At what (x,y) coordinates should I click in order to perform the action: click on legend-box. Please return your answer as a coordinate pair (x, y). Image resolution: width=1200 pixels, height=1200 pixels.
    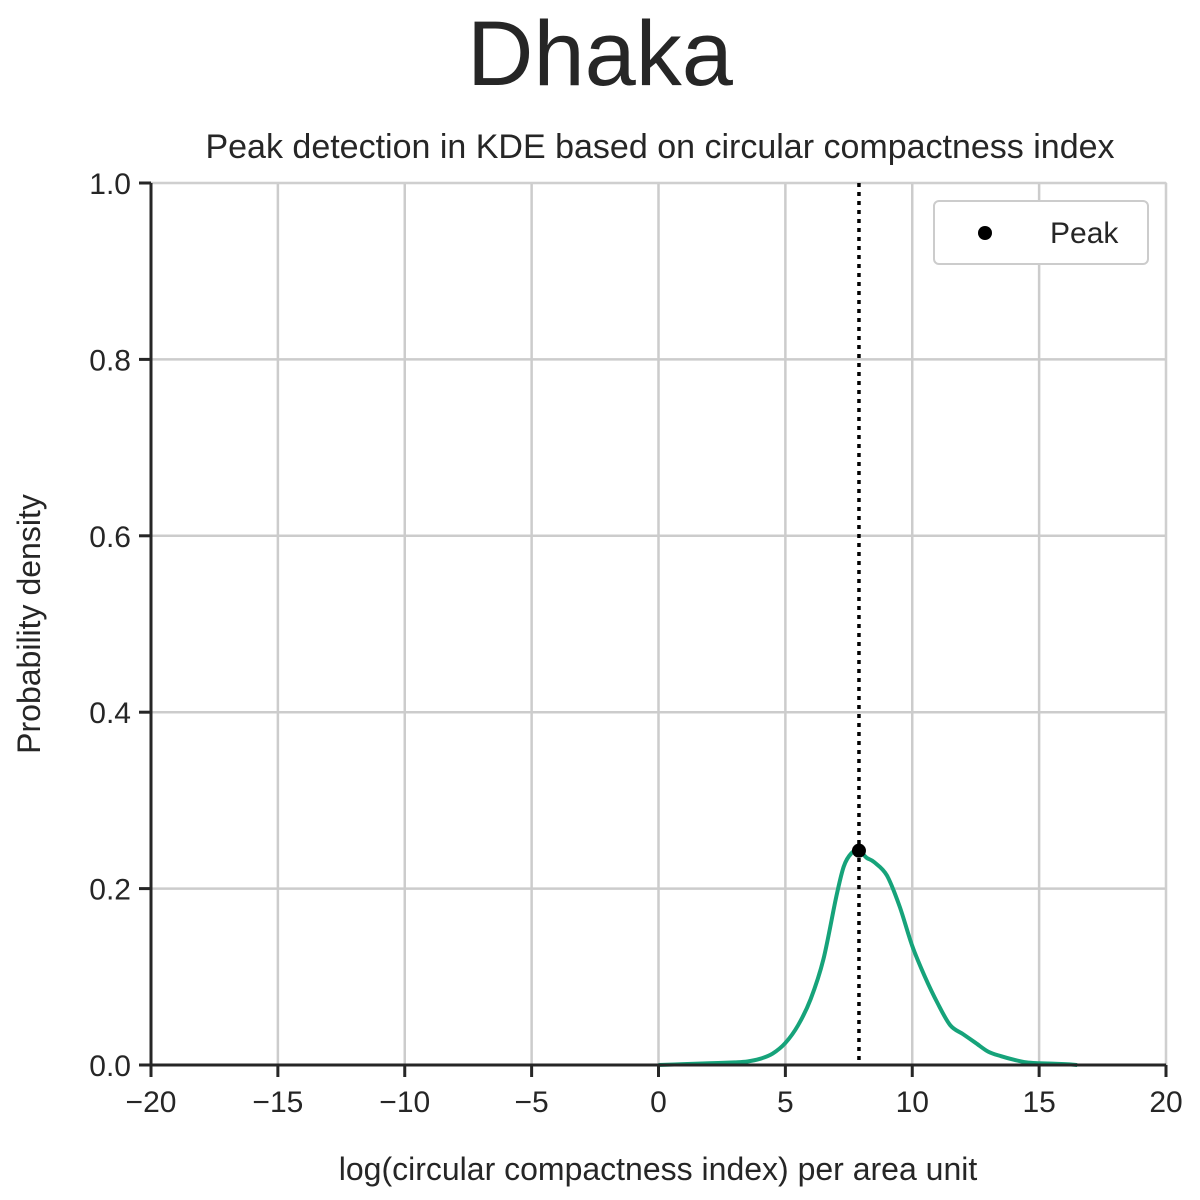
    Looking at the image, I should click on (1041, 232).